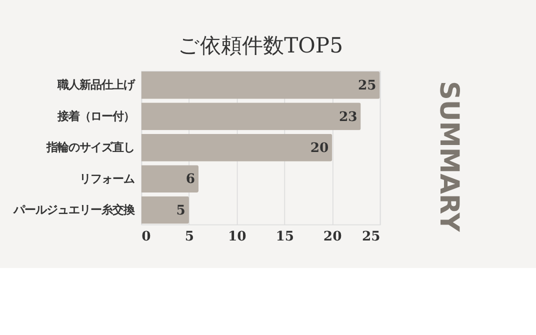 This screenshot has height=335, width=536. What do you see at coordinates (107, 178) in the screenshot?
I see `y-tick-label: リフォーム` at bounding box center [107, 178].